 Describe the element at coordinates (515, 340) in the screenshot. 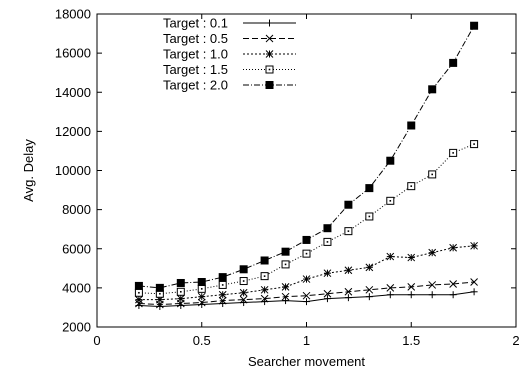

I see `x-tick-label: 2` at that location.